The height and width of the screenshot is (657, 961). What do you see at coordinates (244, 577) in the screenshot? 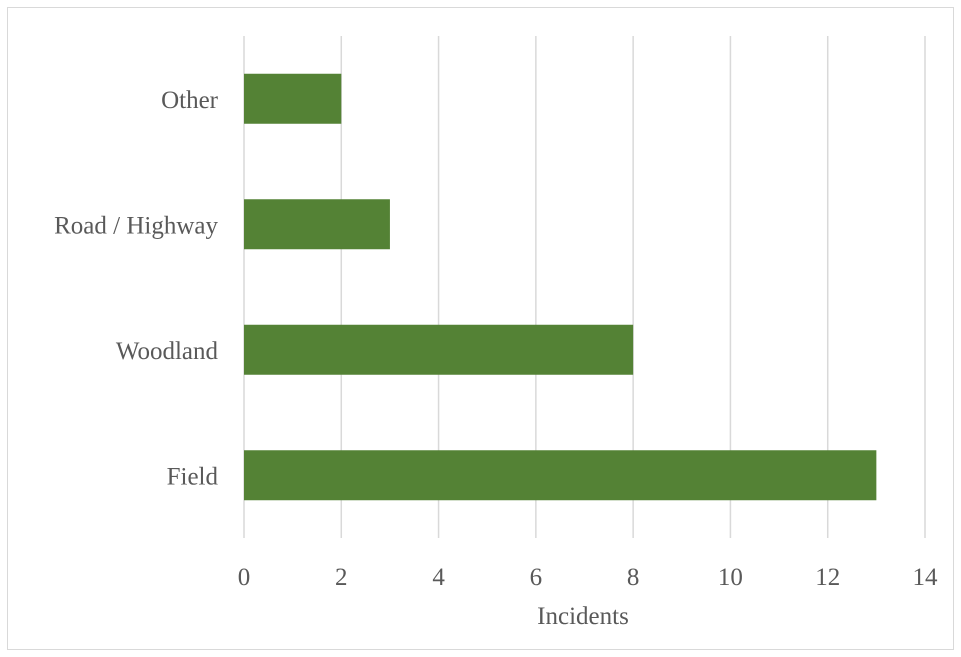
I see `x-tick-label-0: 0` at bounding box center [244, 577].